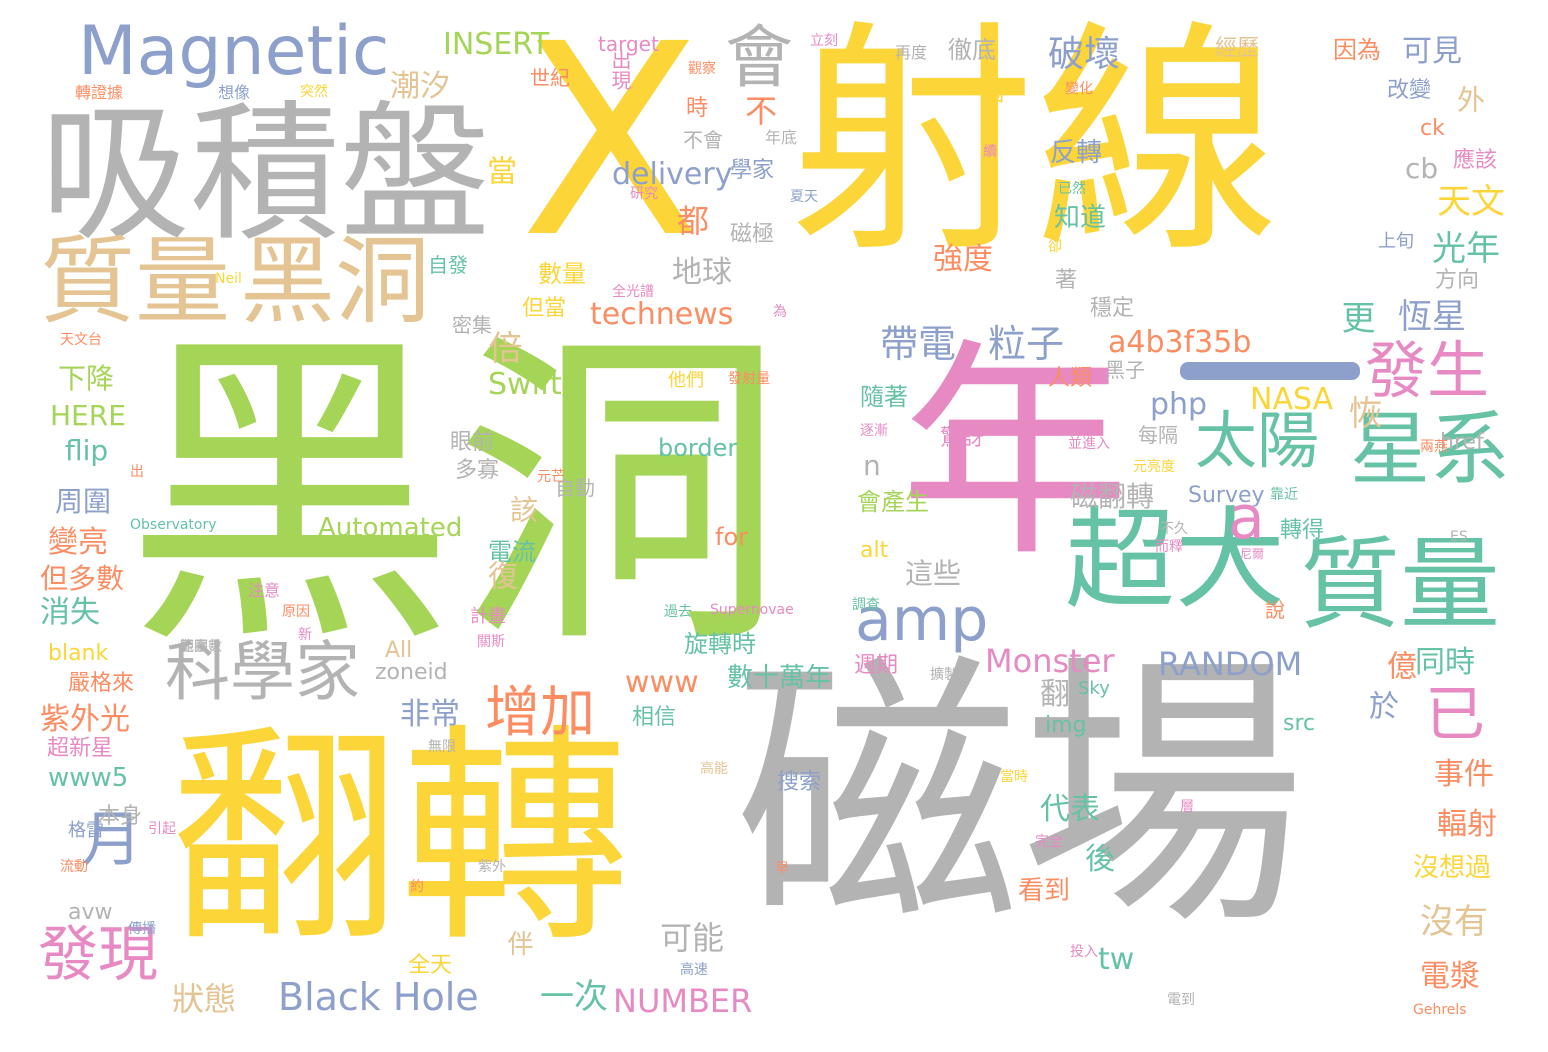 The width and height of the screenshot is (1548, 1052). Describe the element at coordinates (120, 816) in the screenshot. I see `word-76: 本身` at that location.